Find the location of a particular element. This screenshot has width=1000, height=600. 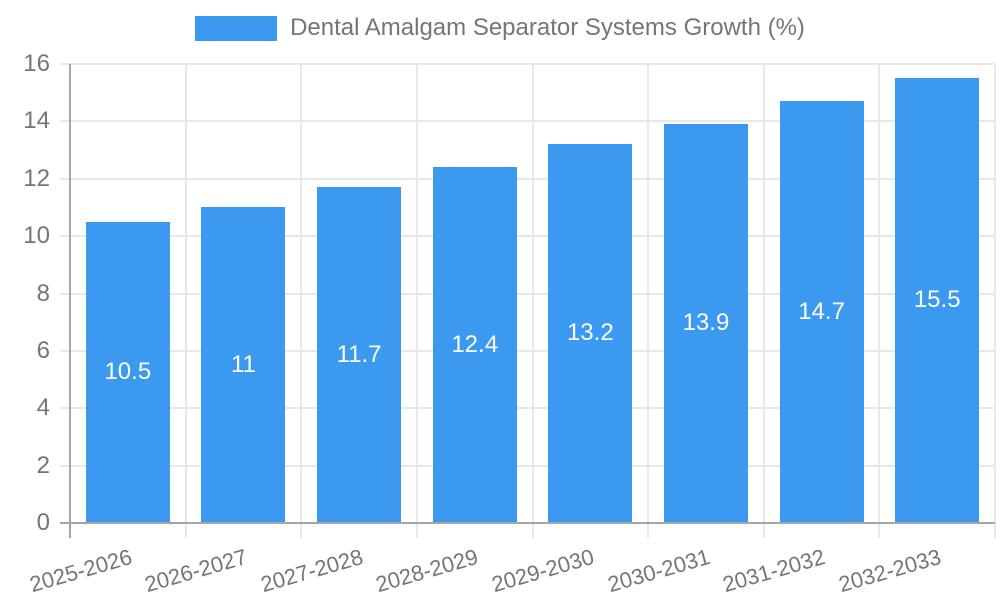

bar-value-label: 13.9 is located at coordinates (706, 323).